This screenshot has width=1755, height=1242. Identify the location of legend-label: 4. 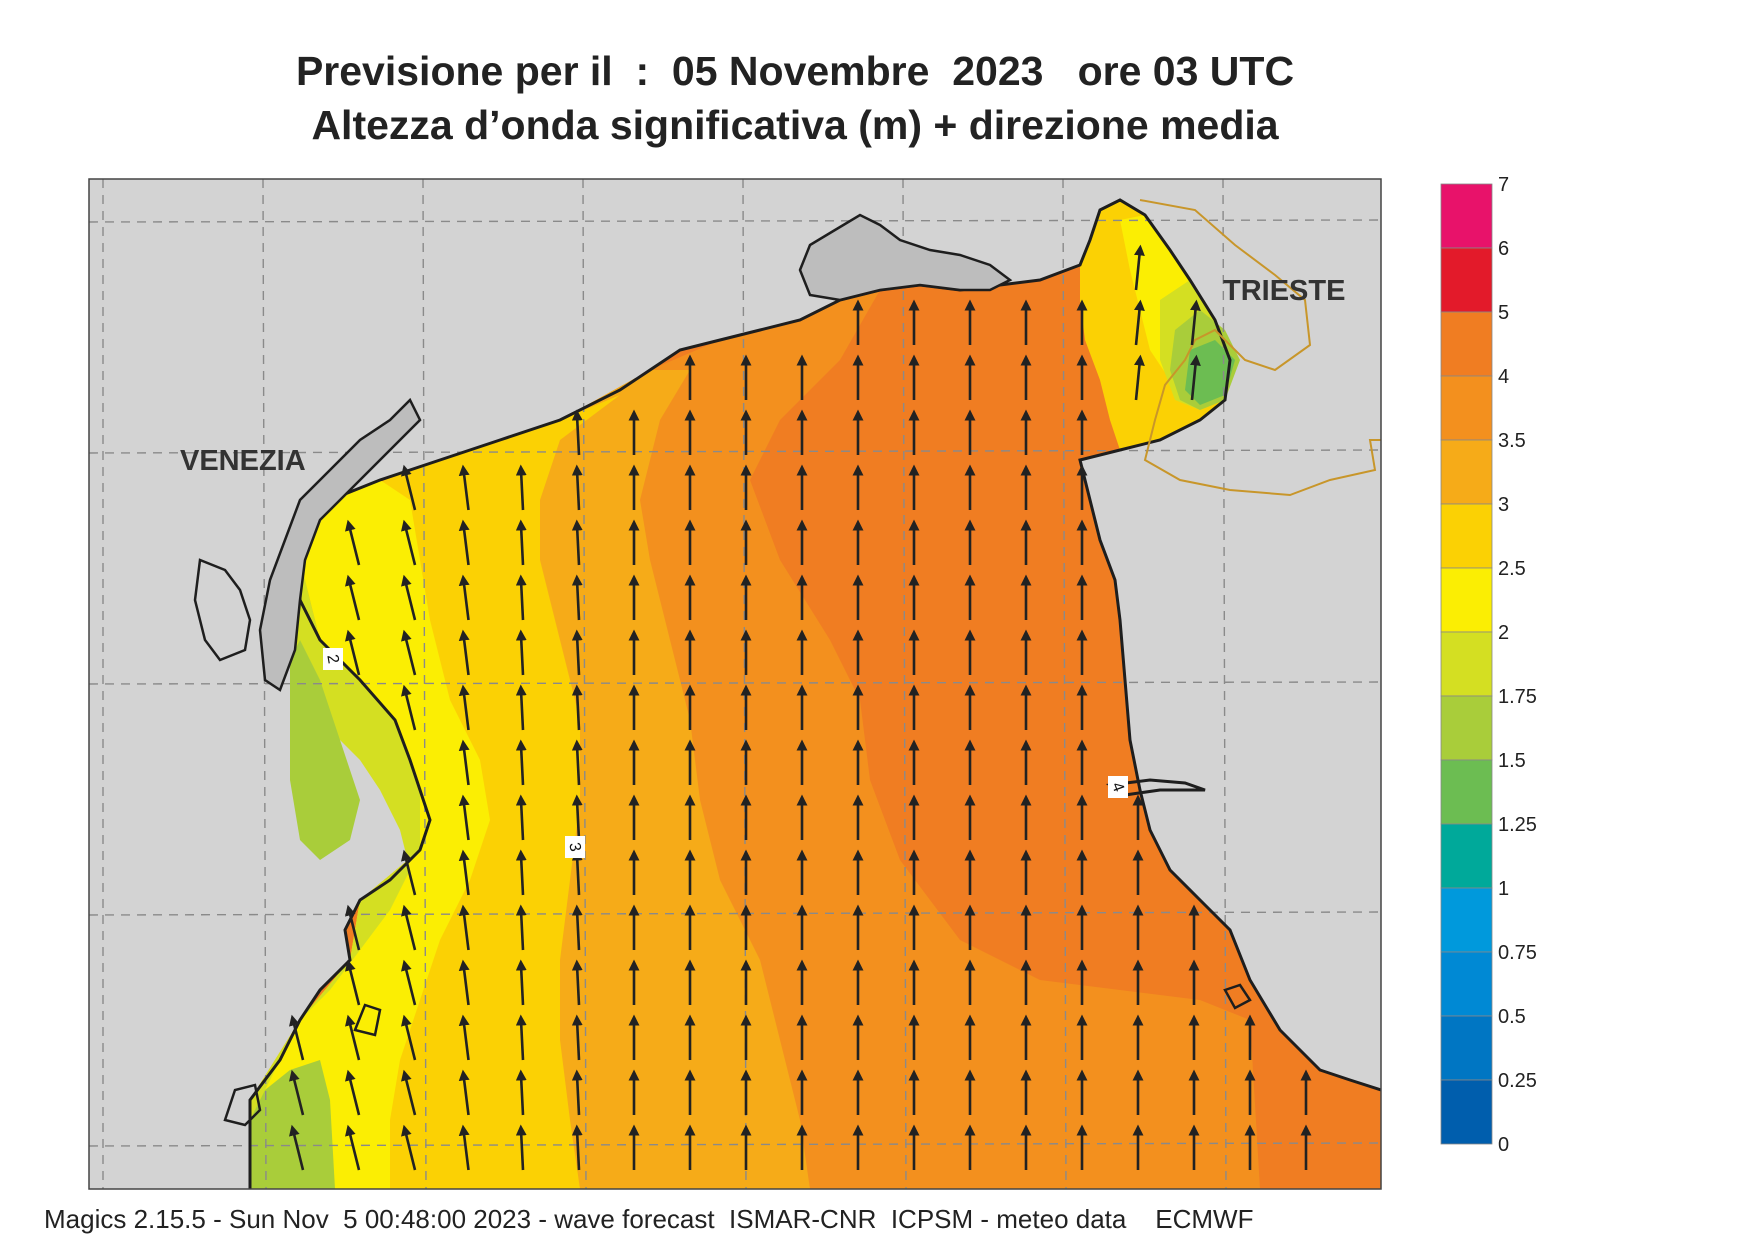
(1503, 377).